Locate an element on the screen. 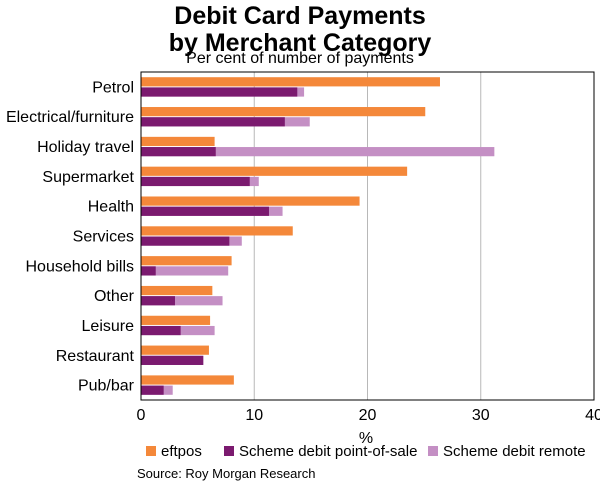  legend-label-0: eftpos is located at coordinates (181, 451).